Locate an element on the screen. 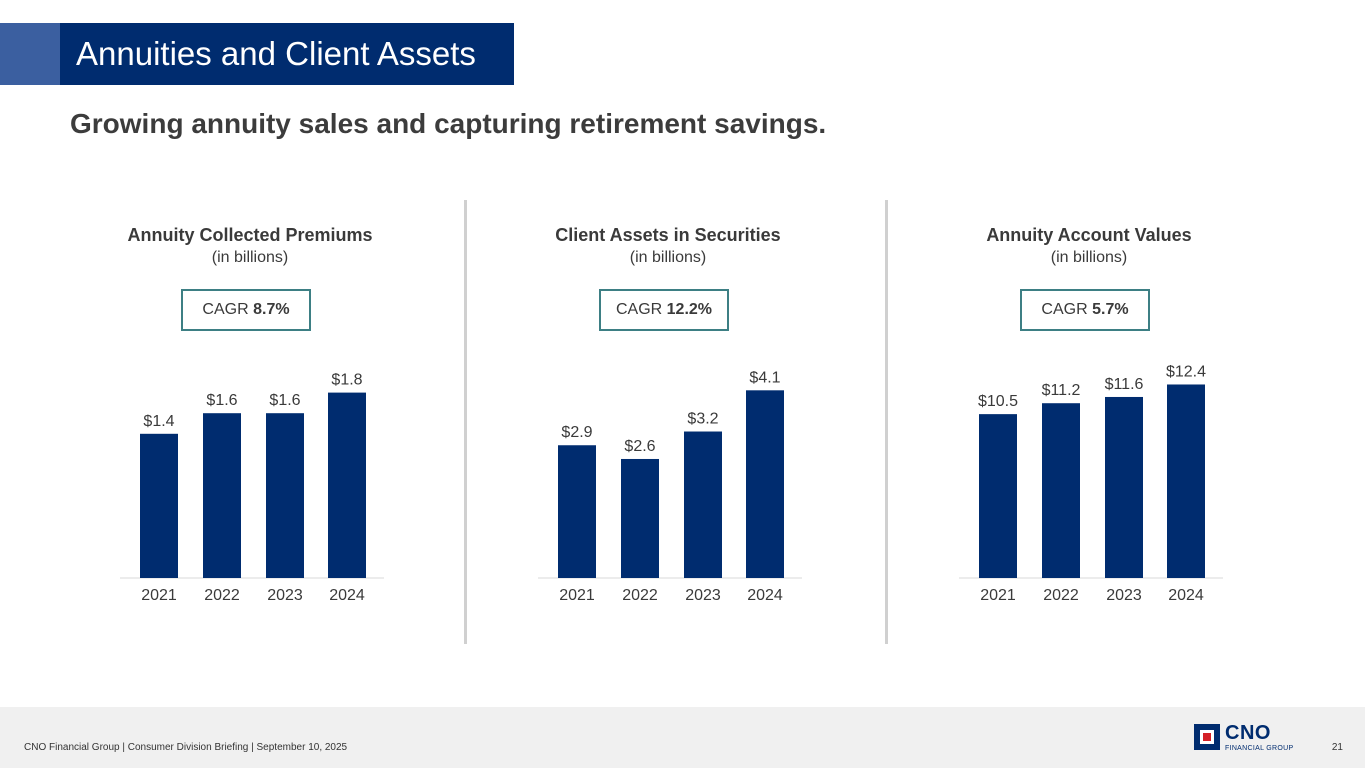  cagr-value: 5.7% is located at coordinates (1110, 309).